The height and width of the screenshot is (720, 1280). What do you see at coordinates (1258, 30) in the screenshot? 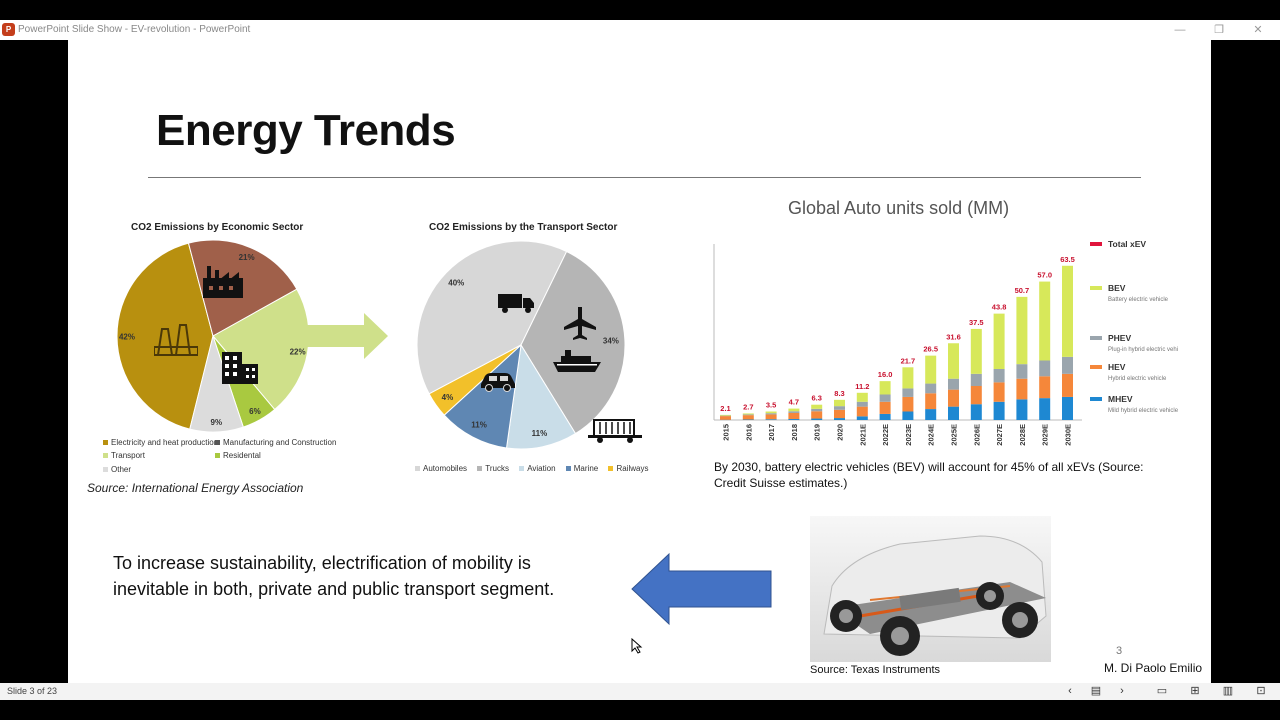
I see `close-button: ✕` at bounding box center [1258, 30].